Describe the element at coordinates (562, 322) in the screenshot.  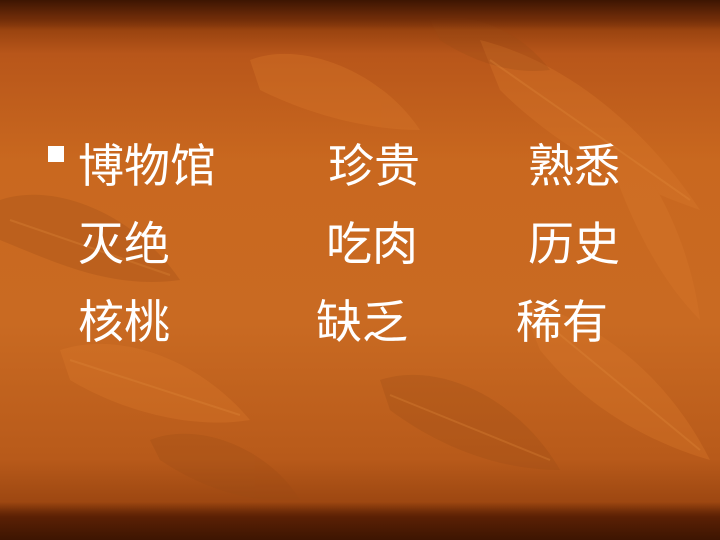
I see `word: 稀有` at that location.